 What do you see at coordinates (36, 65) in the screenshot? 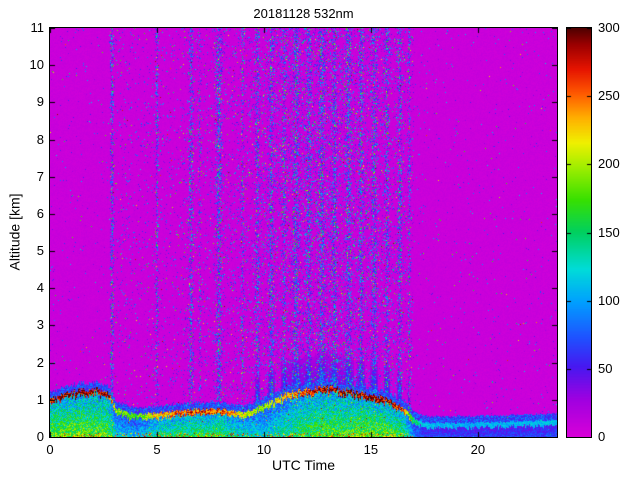
I see `y-tick-label: 10` at bounding box center [36, 65].